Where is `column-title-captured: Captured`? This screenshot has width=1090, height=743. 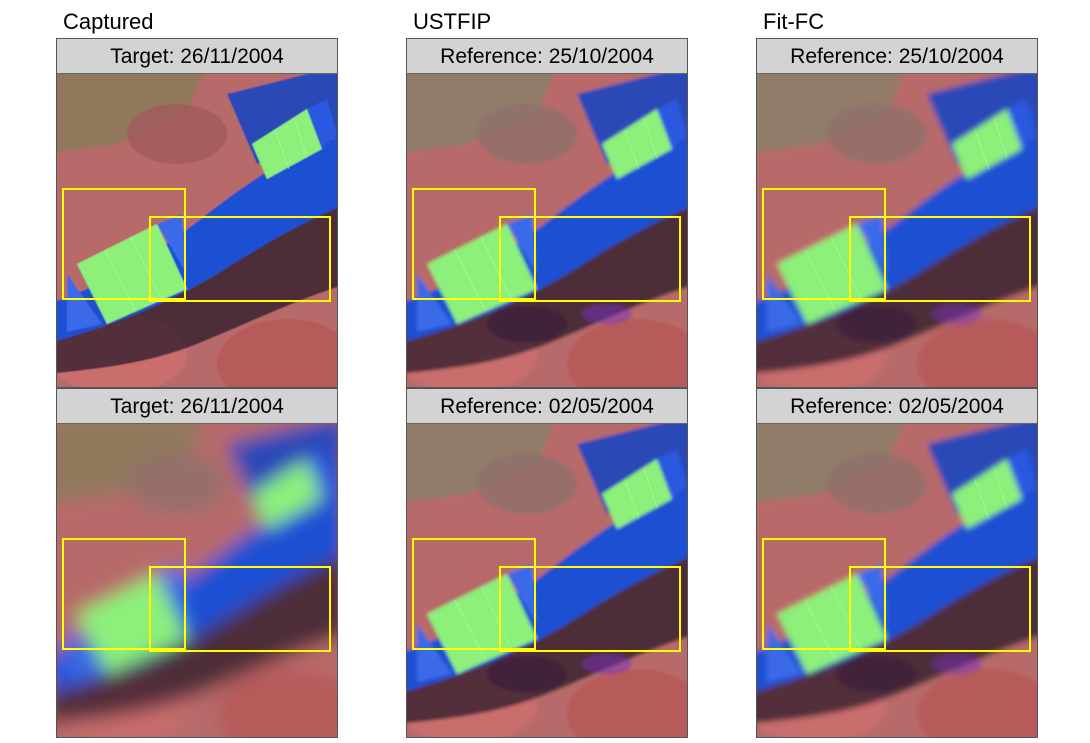 column-title-captured: Captured is located at coordinates (108, 21).